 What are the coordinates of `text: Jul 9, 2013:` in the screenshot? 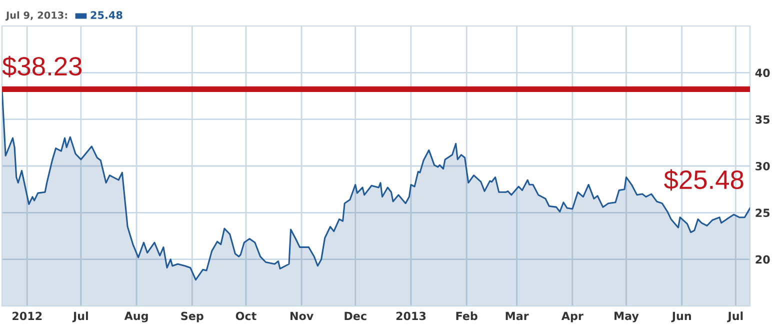 It's located at (36, 16).